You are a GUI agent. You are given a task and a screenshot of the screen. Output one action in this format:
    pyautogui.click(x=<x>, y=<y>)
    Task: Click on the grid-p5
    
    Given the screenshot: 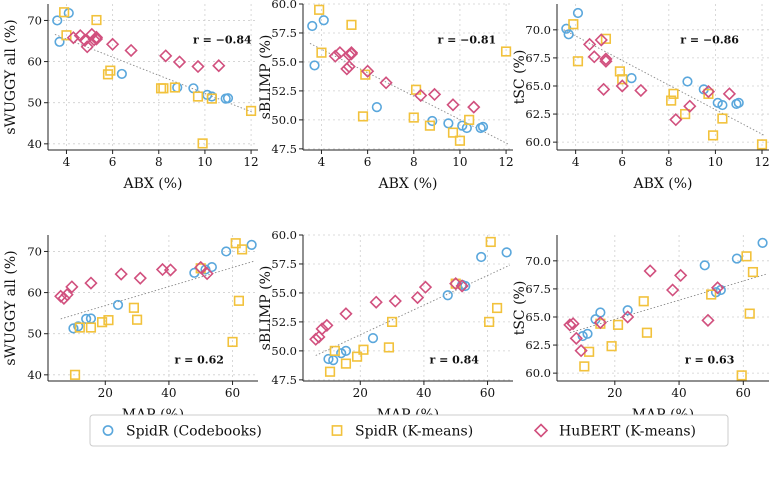 What is the action you would take?
    pyautogui.click(x=408, y=307)
    